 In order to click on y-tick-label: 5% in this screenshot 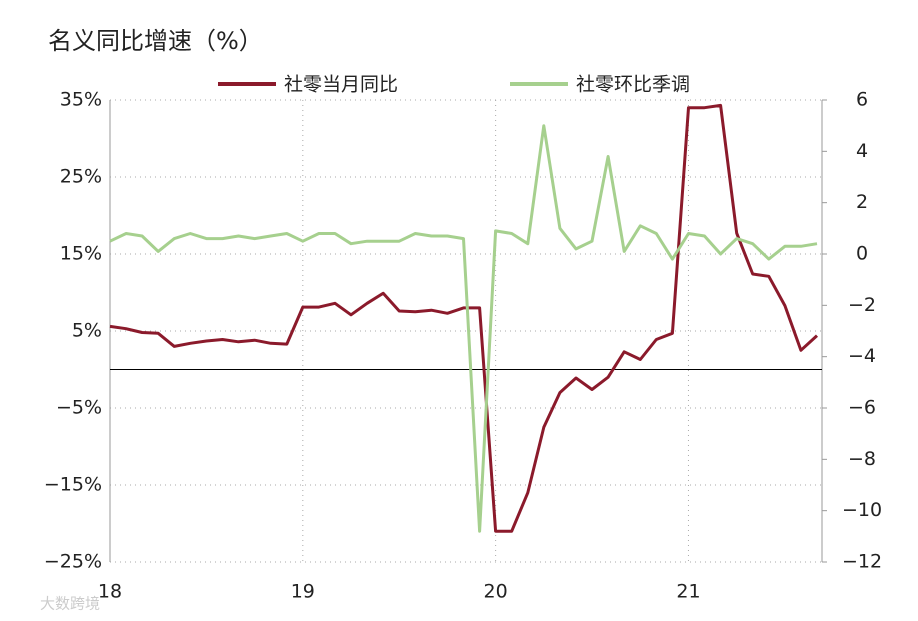, I will do `click(87, 331)`.